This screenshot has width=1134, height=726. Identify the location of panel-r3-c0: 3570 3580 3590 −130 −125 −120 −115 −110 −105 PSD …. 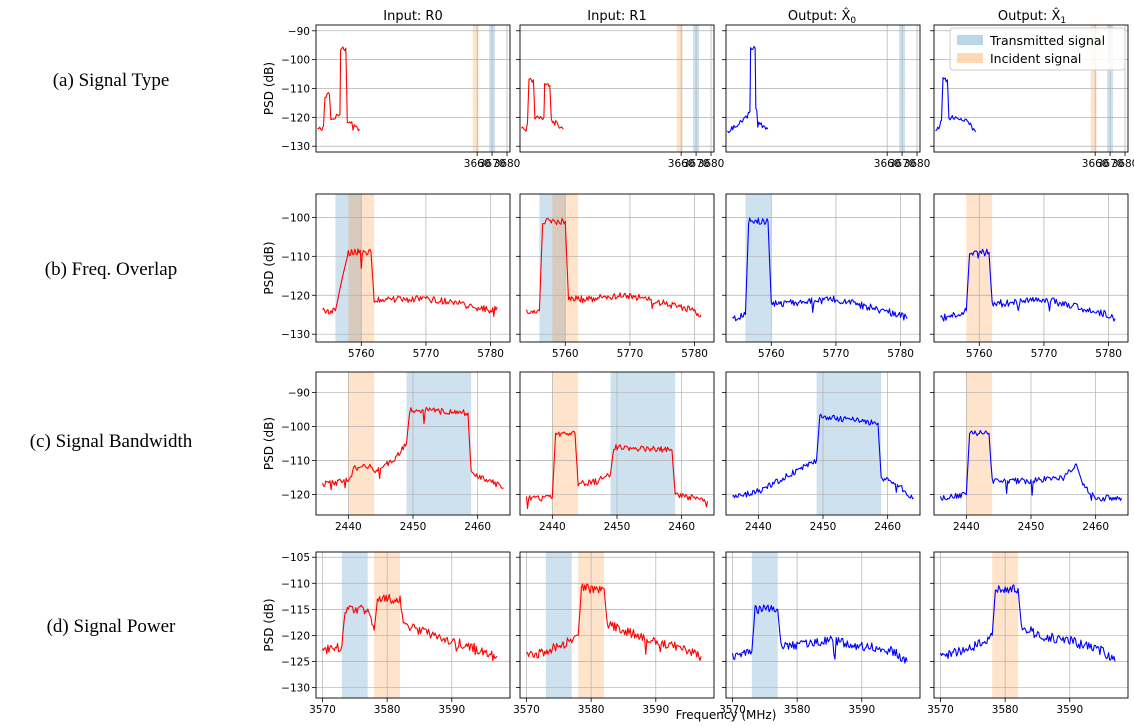
(386, 633).